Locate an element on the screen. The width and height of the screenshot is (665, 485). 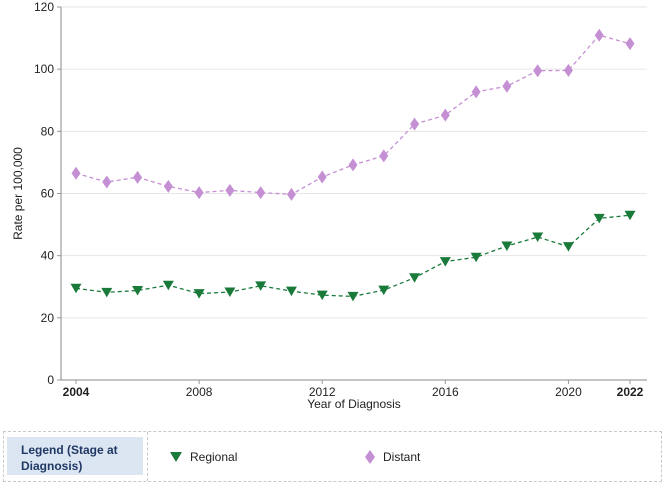
legend-label-distant: Distant is located at coordinates (402, 457).